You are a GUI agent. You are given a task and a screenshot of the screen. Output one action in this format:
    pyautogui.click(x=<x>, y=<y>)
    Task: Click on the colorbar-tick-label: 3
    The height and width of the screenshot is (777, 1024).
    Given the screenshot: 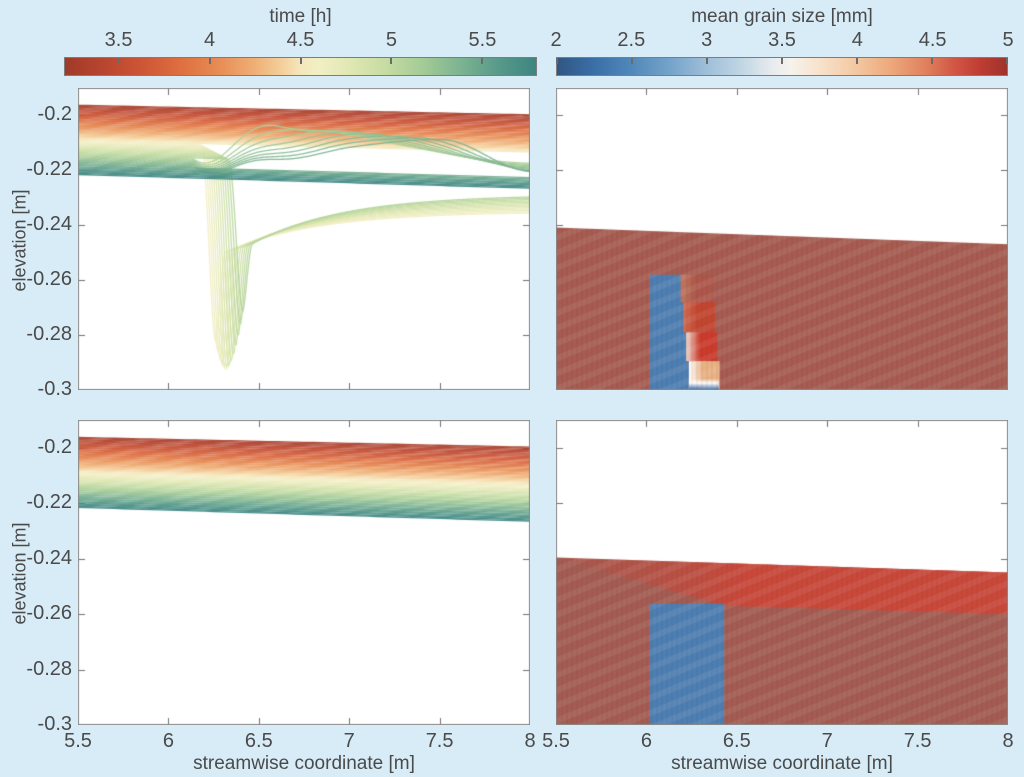 What is the action you would take?
    pyautogui.click(x=707, y=40)
    